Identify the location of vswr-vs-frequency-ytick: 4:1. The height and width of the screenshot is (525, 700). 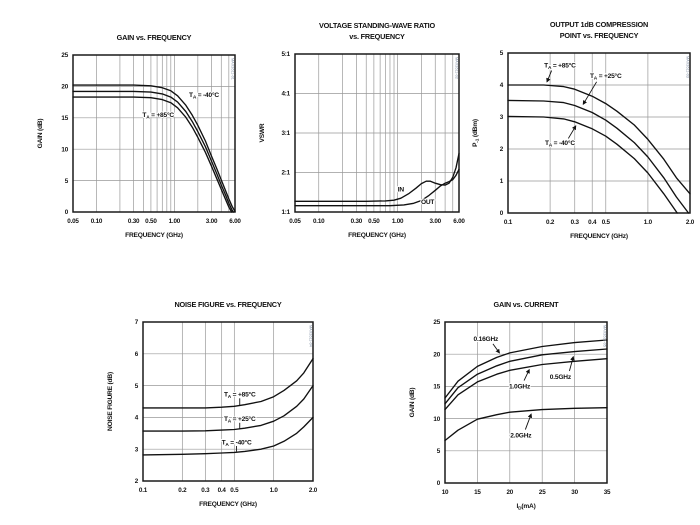
(285, 94).